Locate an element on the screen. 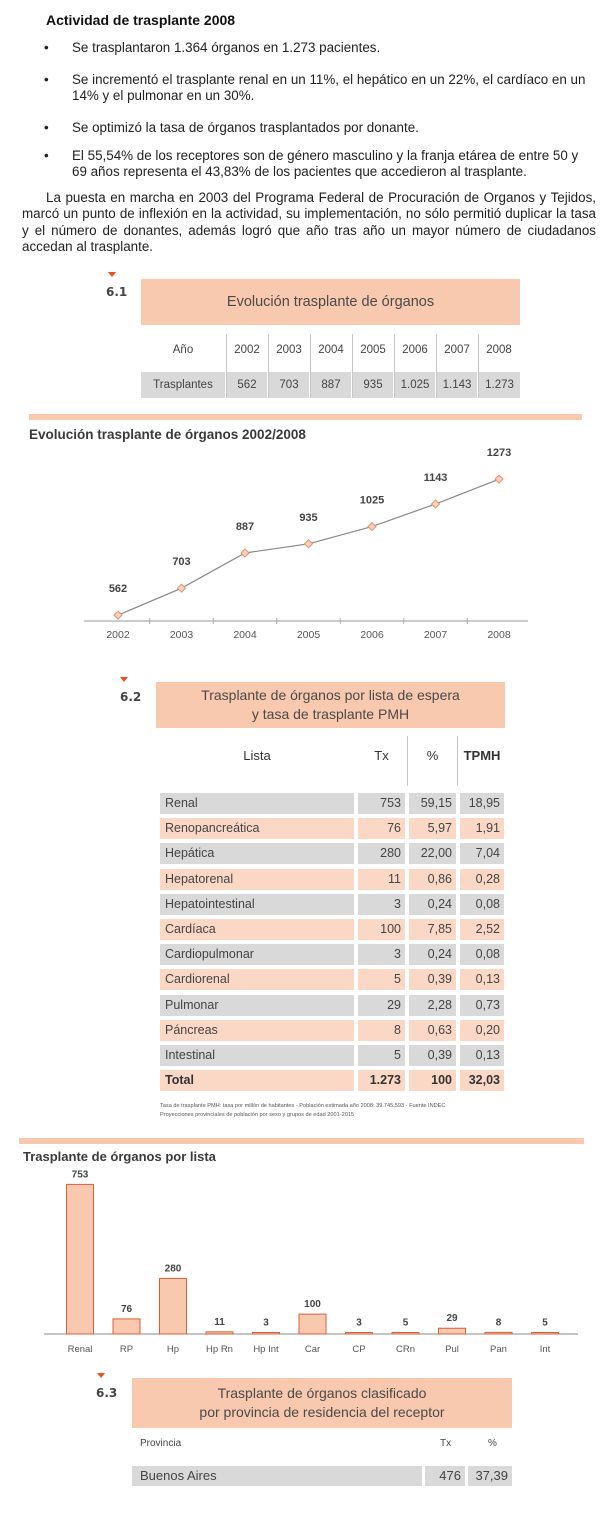 This screenshot has height=1518, width=608. data-label: 1143 is located at coordinates (436, 478).